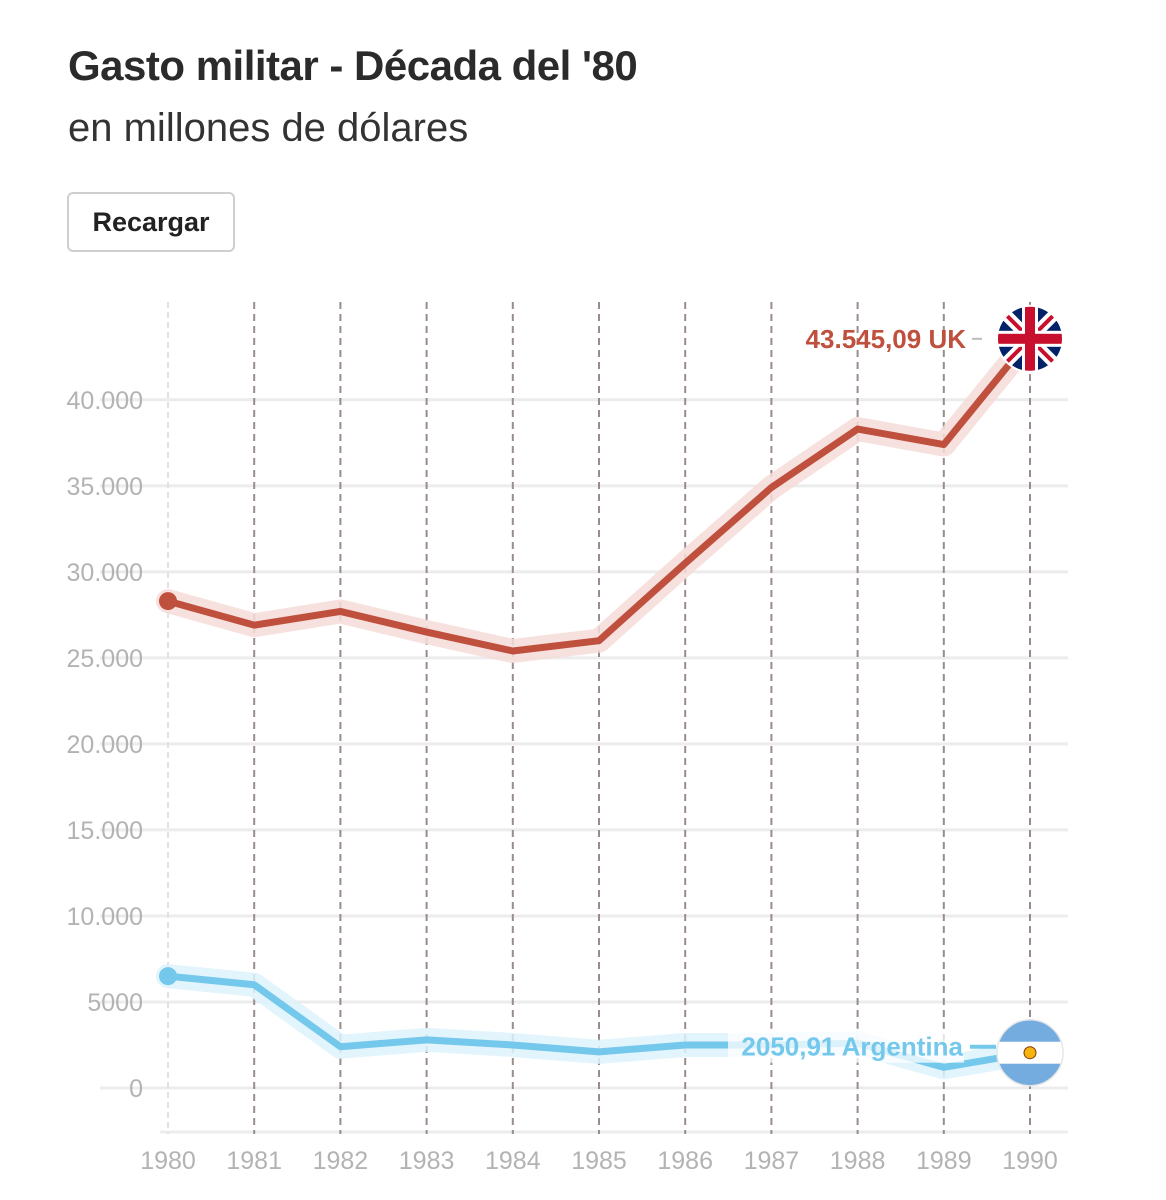  I want to click on x-tick-label: 1985, so click(599, 1161).